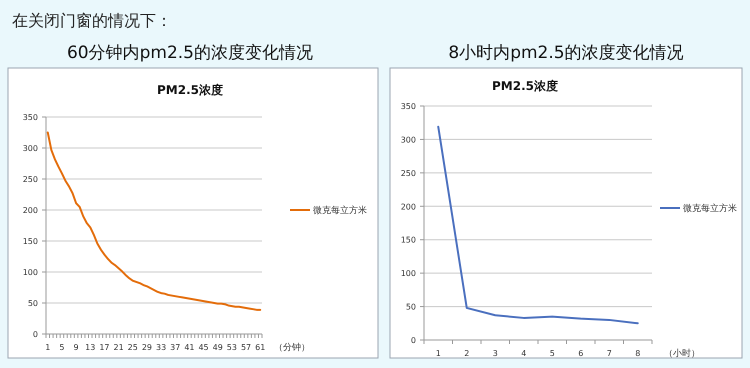 The height and width of the screenshot is (368, 750). What do you see at coordinates (292, 347) in the screenshot?
I see `x-axis-title: （分钟）` at bounding box center [292, 347].